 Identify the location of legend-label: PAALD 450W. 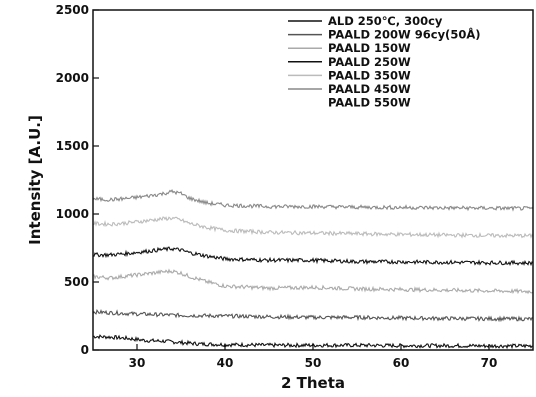
(369, 89).